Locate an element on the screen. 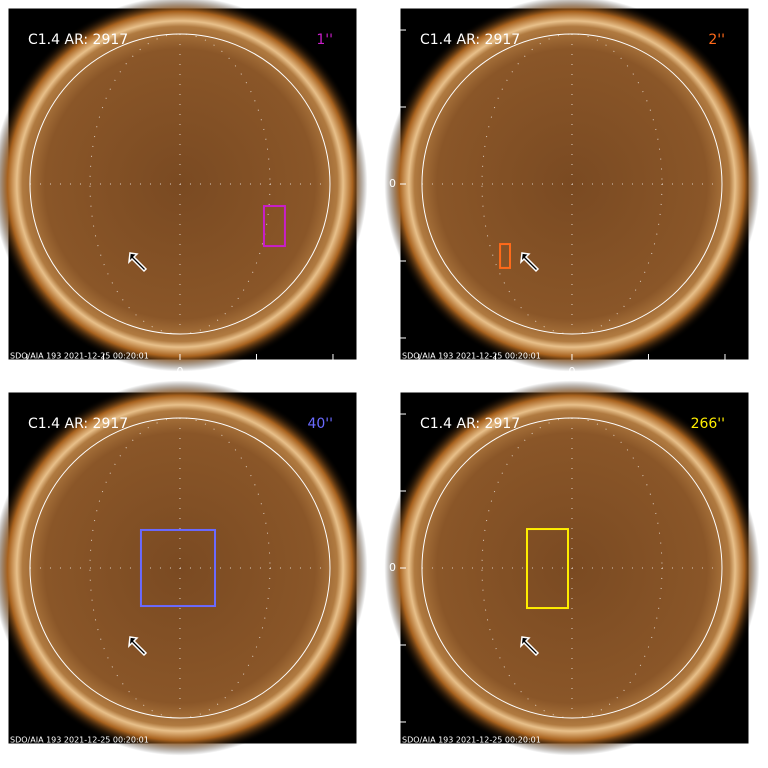  panel-tag: 2'' is located at coordinates (716, 40).